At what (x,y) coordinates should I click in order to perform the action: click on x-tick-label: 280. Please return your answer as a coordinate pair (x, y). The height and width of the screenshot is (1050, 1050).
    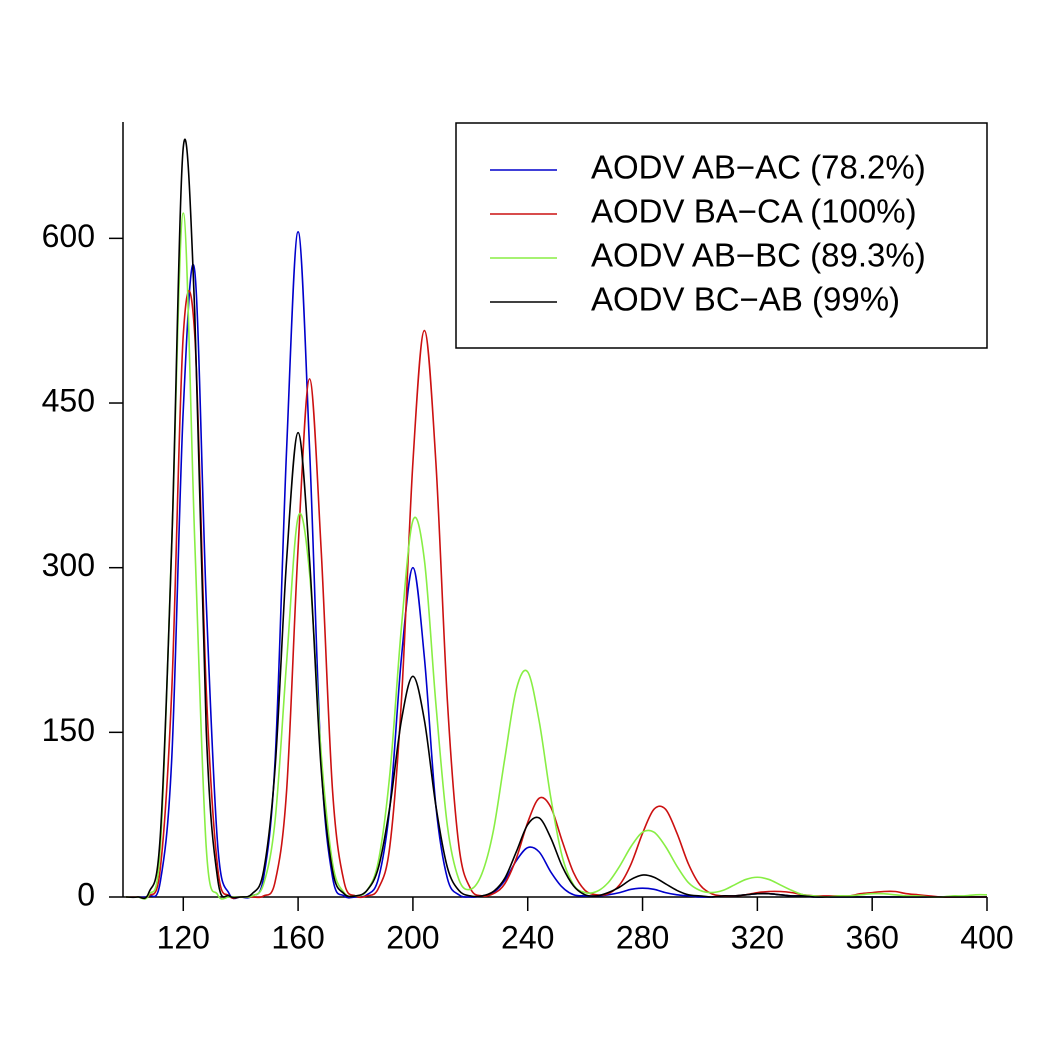
    Looking at the image, I should click on (642, 937).